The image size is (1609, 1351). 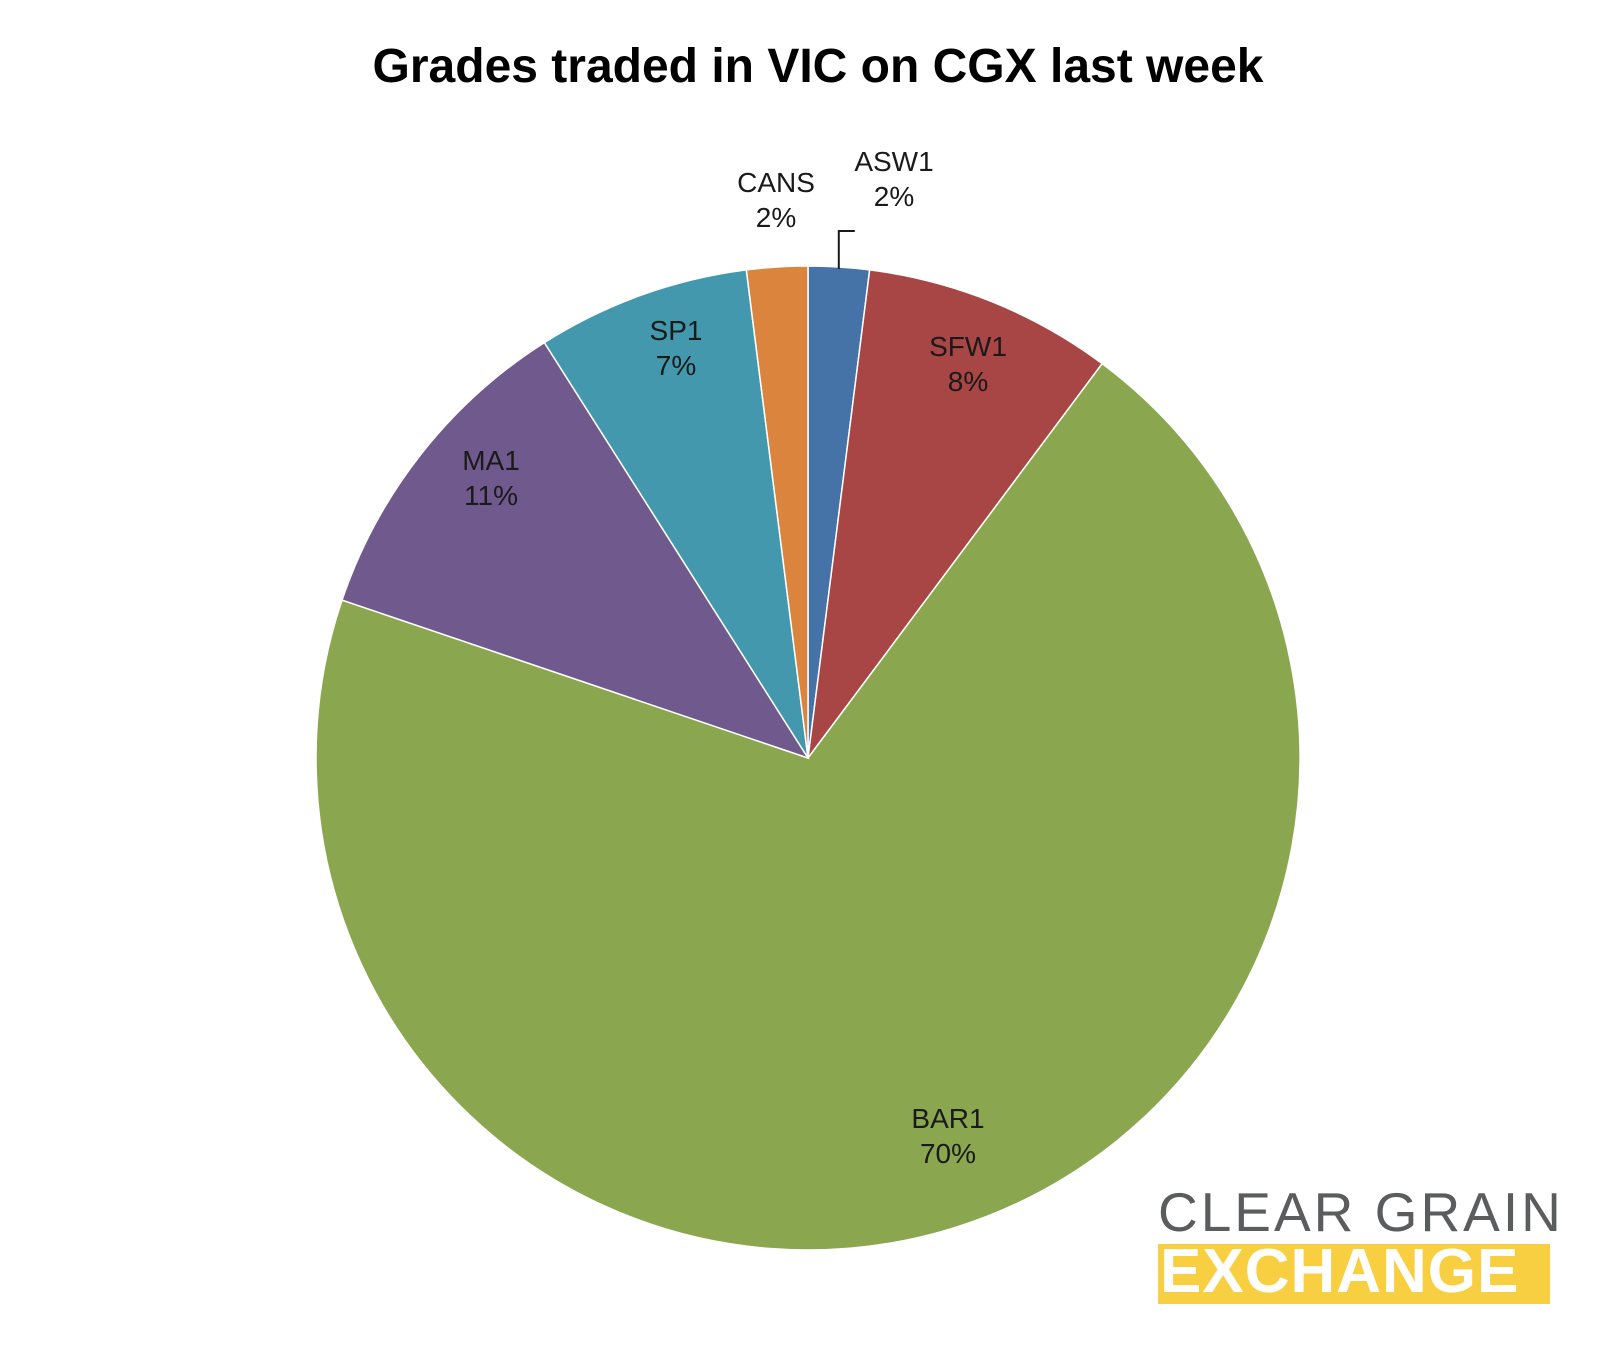 I want to click on slice-label-bar1: BAR1, so click(x=947, y=1118).